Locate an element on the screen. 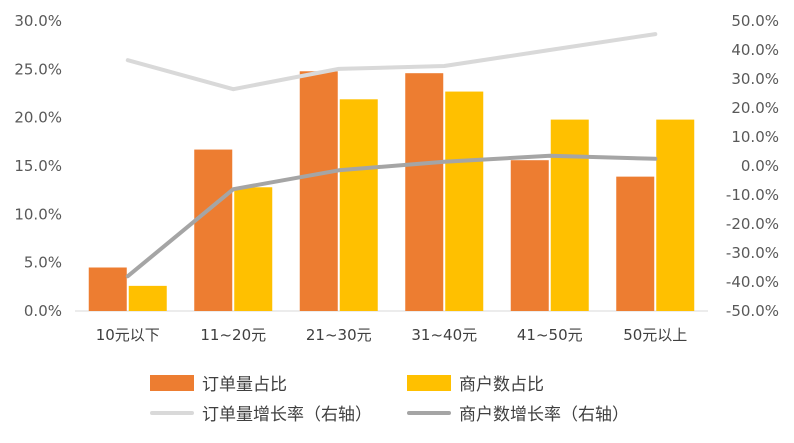 The image size is (794, 443). legend-label-order-share: 订单量占比 is located at coordinates (244, 385).